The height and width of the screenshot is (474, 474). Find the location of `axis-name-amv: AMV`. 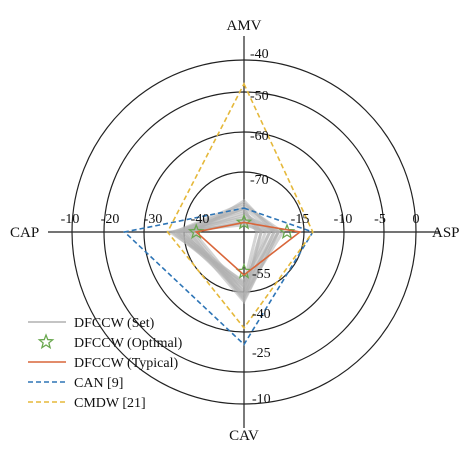

axis-name-amv: AMV is located at coordinates (243, 26).